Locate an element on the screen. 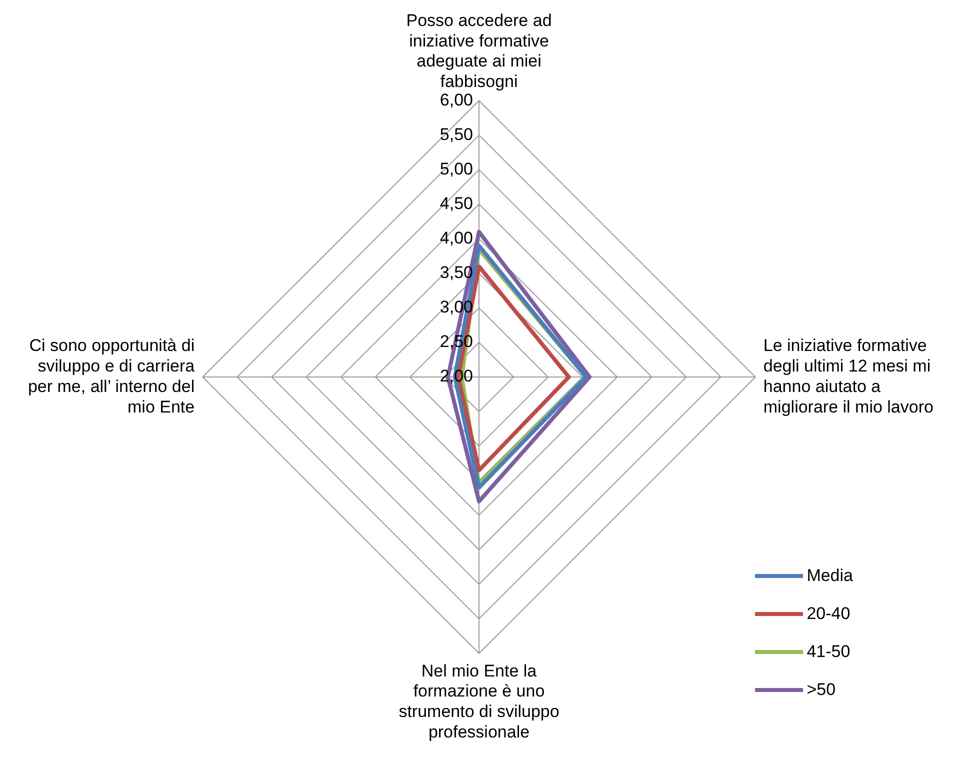 The width and height of the screenshot is (961, 757). legend-label: 41-50 is located at coordinates (828, 652).